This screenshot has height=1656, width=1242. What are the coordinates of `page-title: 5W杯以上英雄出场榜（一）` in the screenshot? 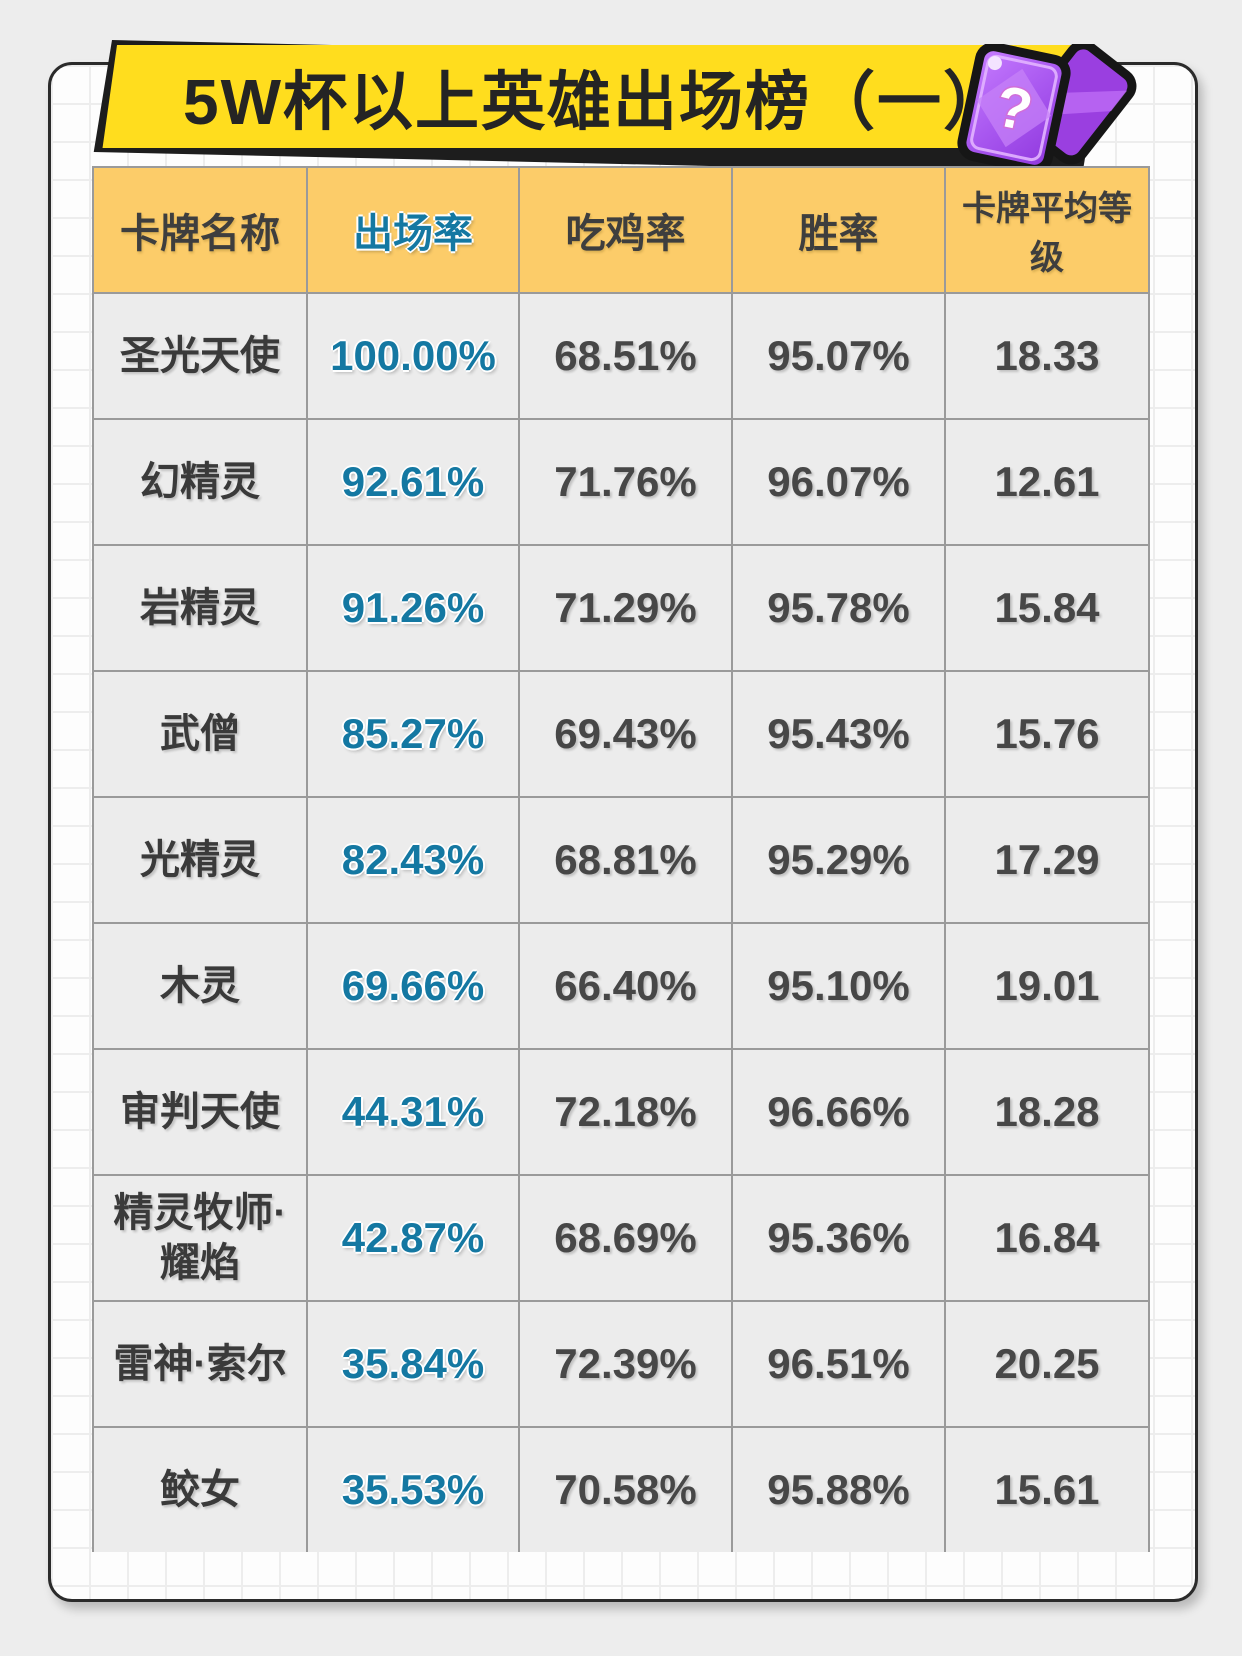 It's located at (596, 101).